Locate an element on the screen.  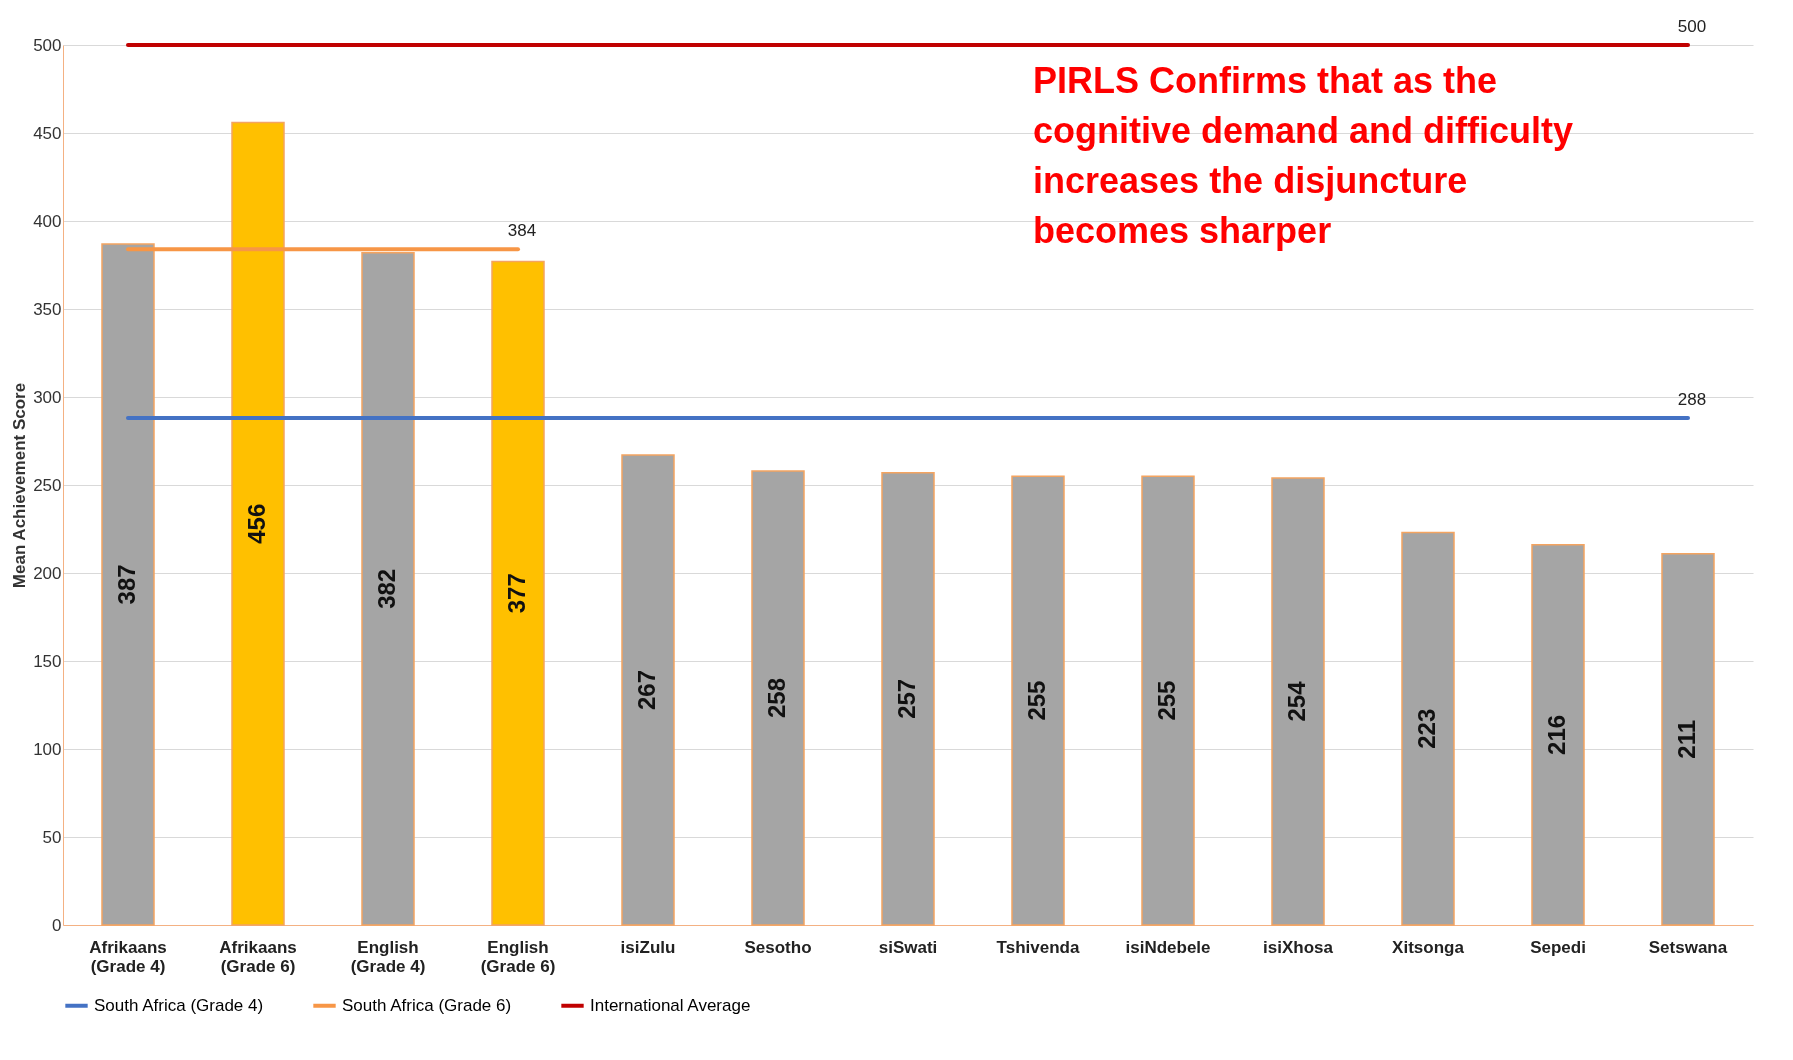
x-tick-label: Xitsonga is located at coordinates (1428, 947).